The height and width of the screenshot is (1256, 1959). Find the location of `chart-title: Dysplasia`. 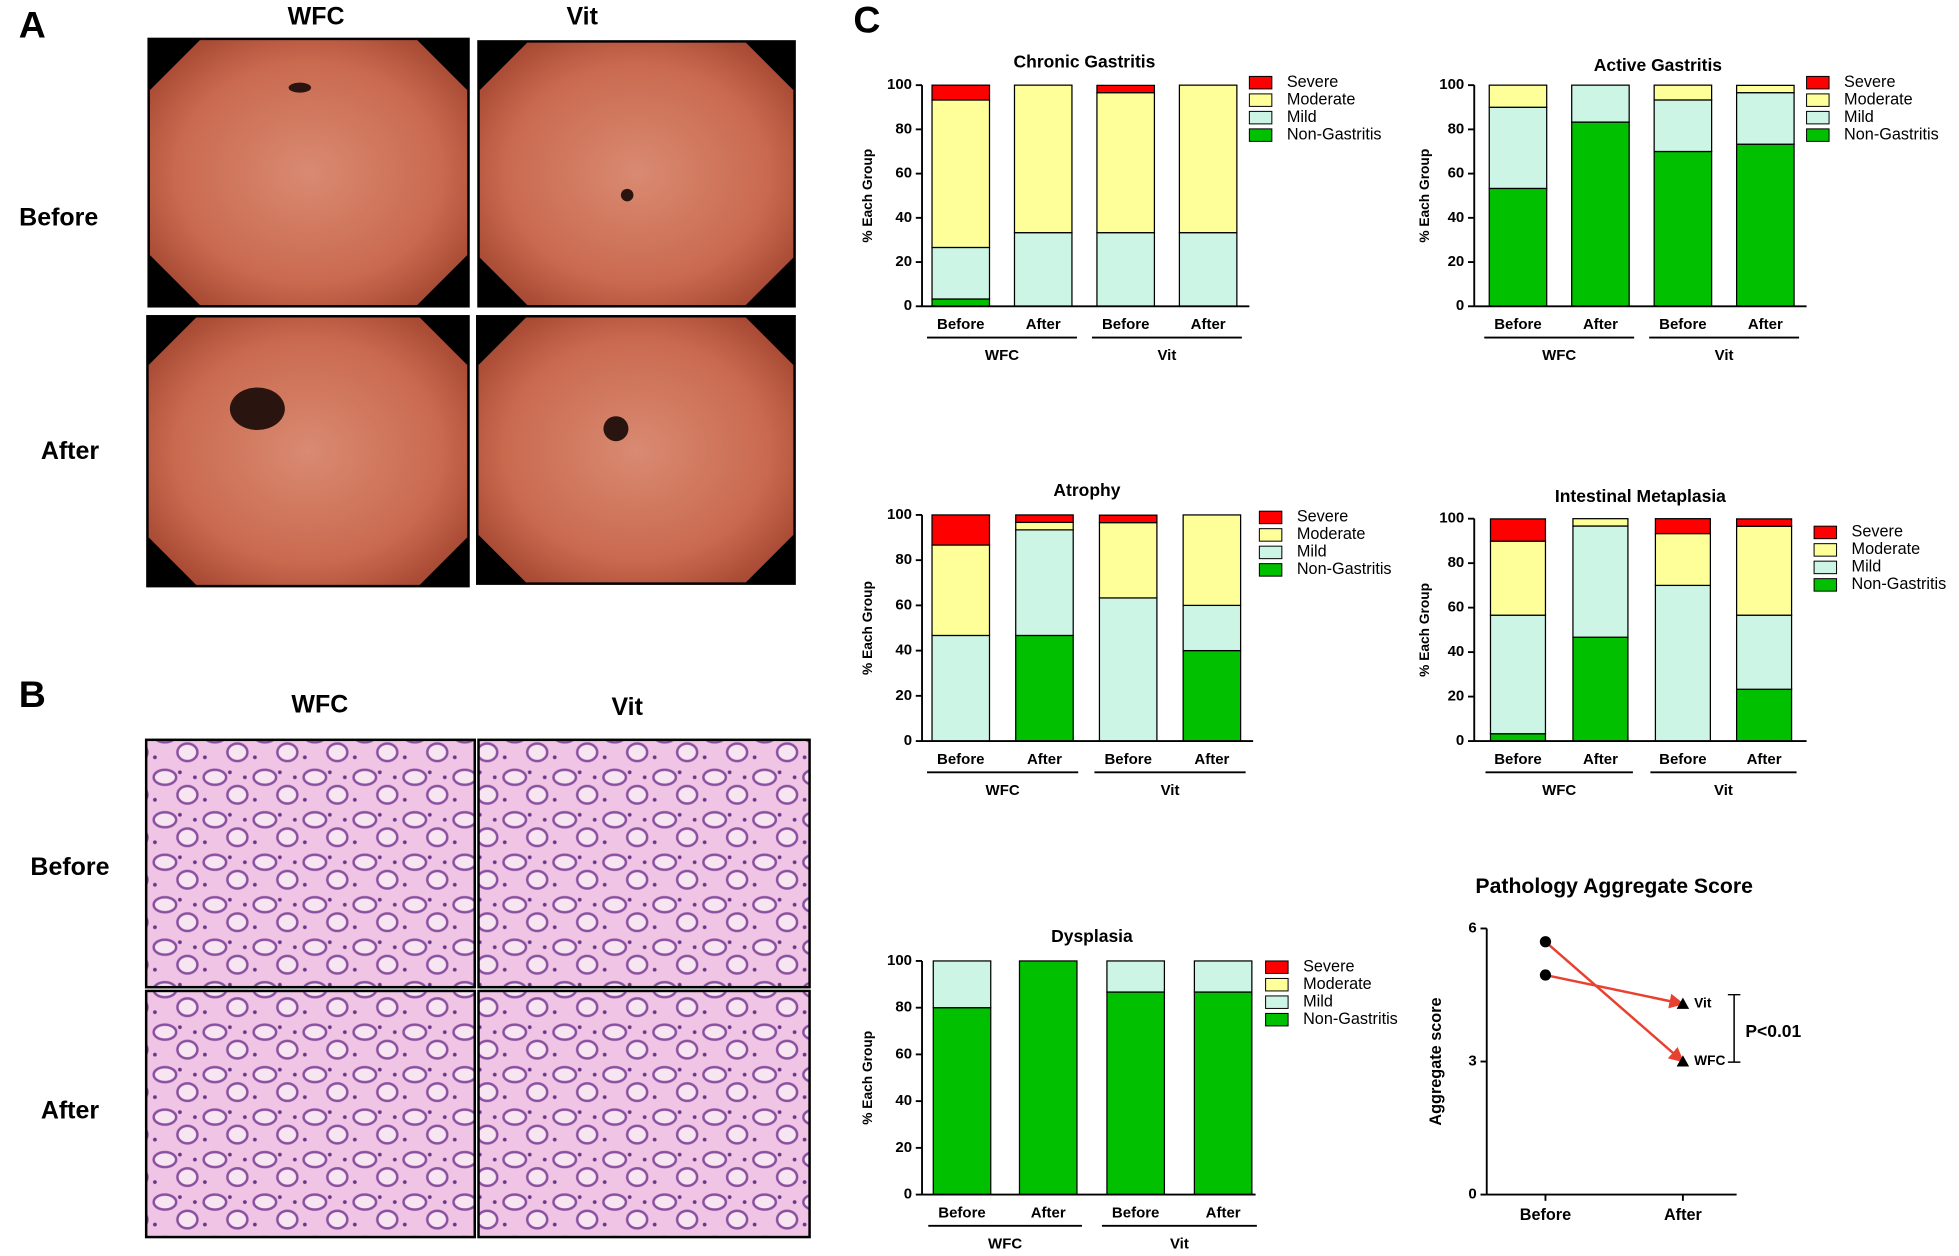

chart-title: Dysplasia is located at coordinates (1092, 936).